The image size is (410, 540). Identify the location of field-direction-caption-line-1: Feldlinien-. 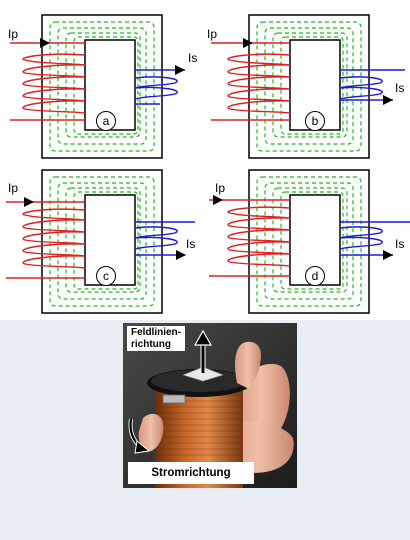
(156, 332).